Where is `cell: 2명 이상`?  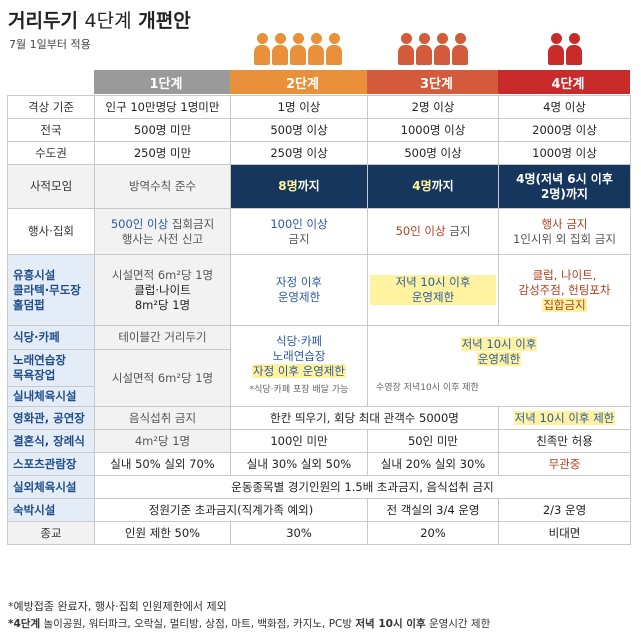
cell: 2명 이상 is located at coordinates (433, 107).